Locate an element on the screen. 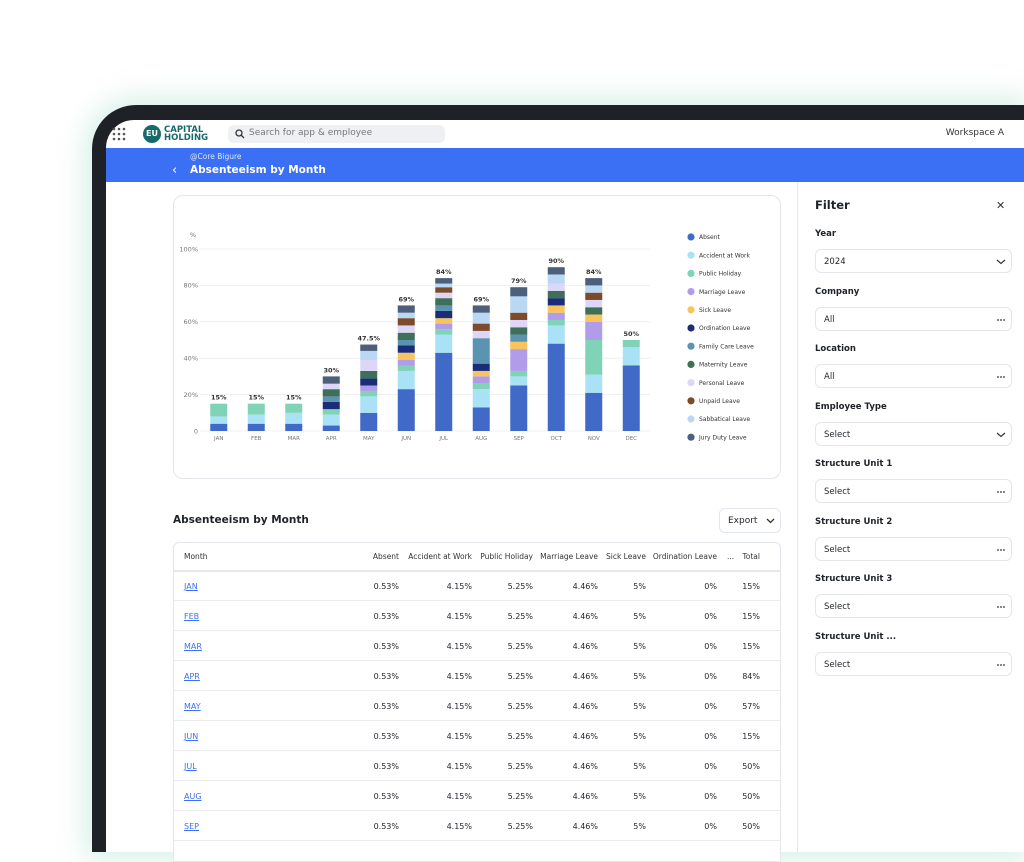 The height and width of the screenshot is (862, 1024). x-tick-label: APR is located at coordinates (331, 439).